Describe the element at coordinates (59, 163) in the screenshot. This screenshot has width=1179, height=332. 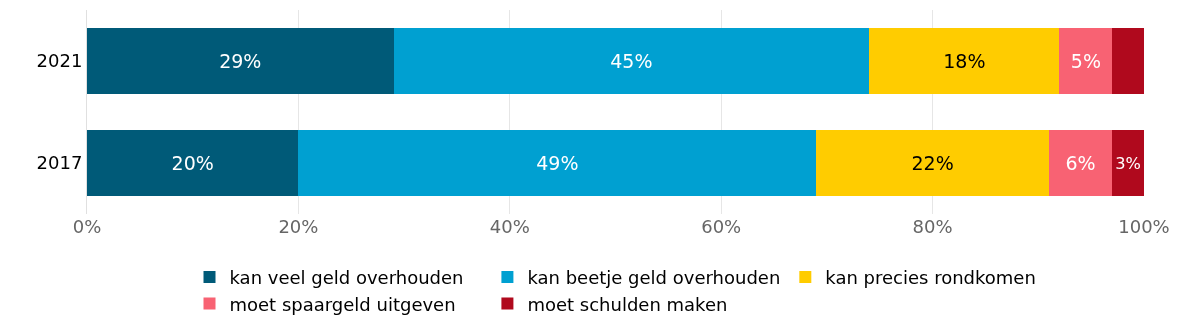
I see `y-tick-label: 2017` at that location.